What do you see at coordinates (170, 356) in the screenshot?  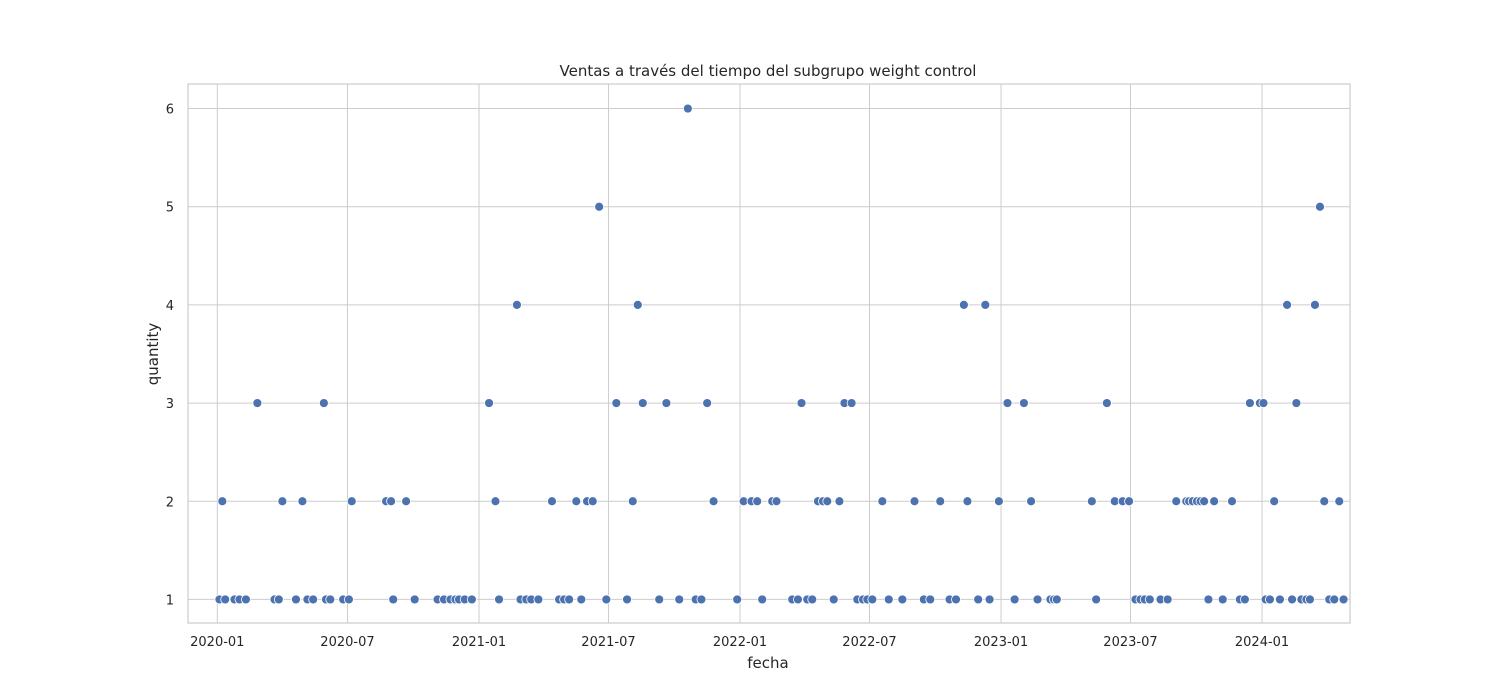 I see `y-tick-labels: 1 2 3 4 5 6` at bounding box center [170, 356].